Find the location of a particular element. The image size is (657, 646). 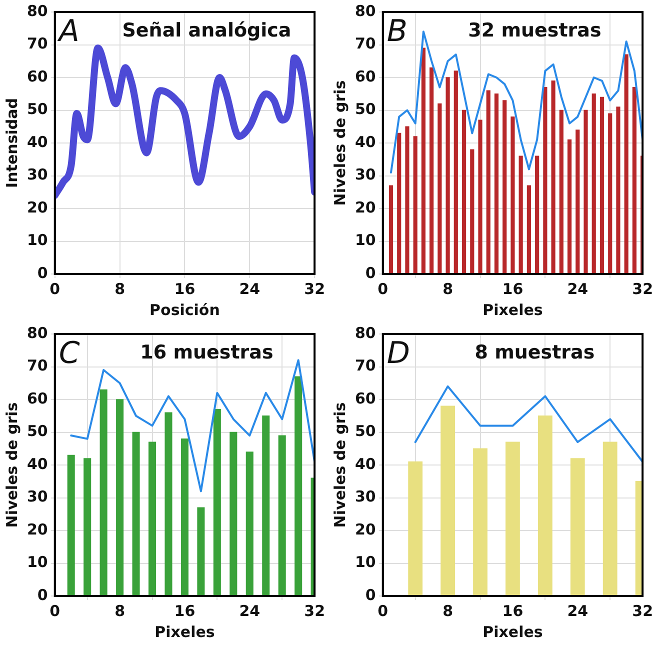

annotation: B is located at coordinates (397, 31).